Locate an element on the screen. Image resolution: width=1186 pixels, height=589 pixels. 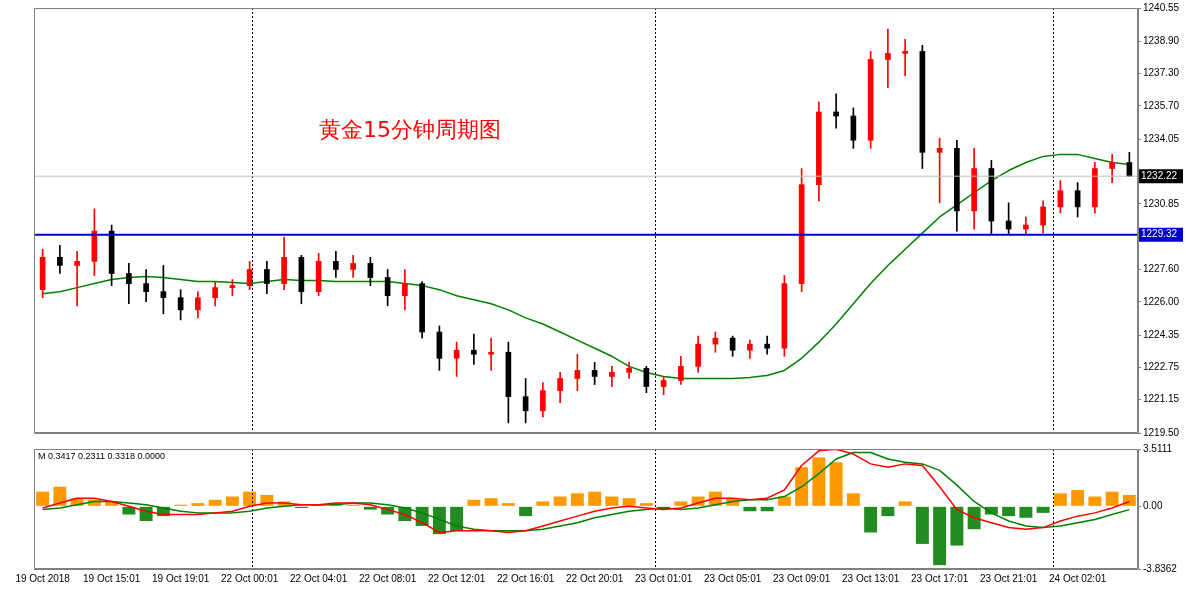
y-tick-label: 1227.60 is located at coordinates (1161, 269).